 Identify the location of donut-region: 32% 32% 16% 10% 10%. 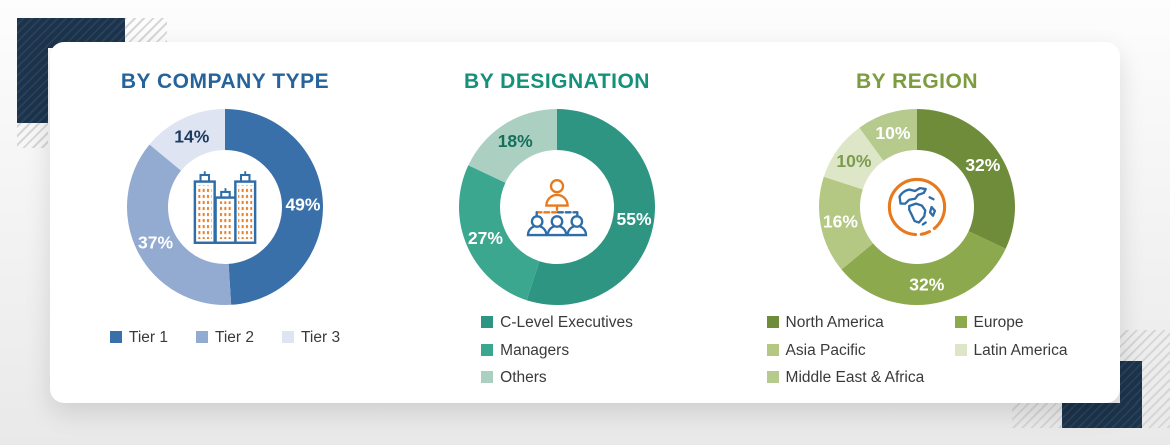
(917, 207).